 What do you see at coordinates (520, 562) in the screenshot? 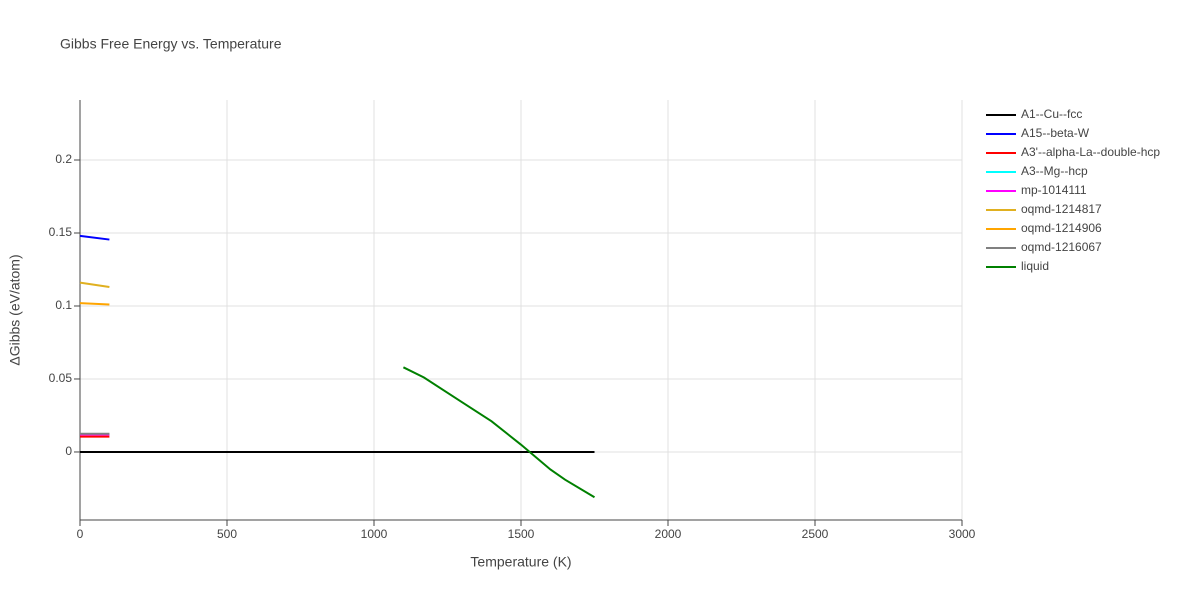
I see `x-axis-label: Temperature (K)` at bounding box center [520, 562].